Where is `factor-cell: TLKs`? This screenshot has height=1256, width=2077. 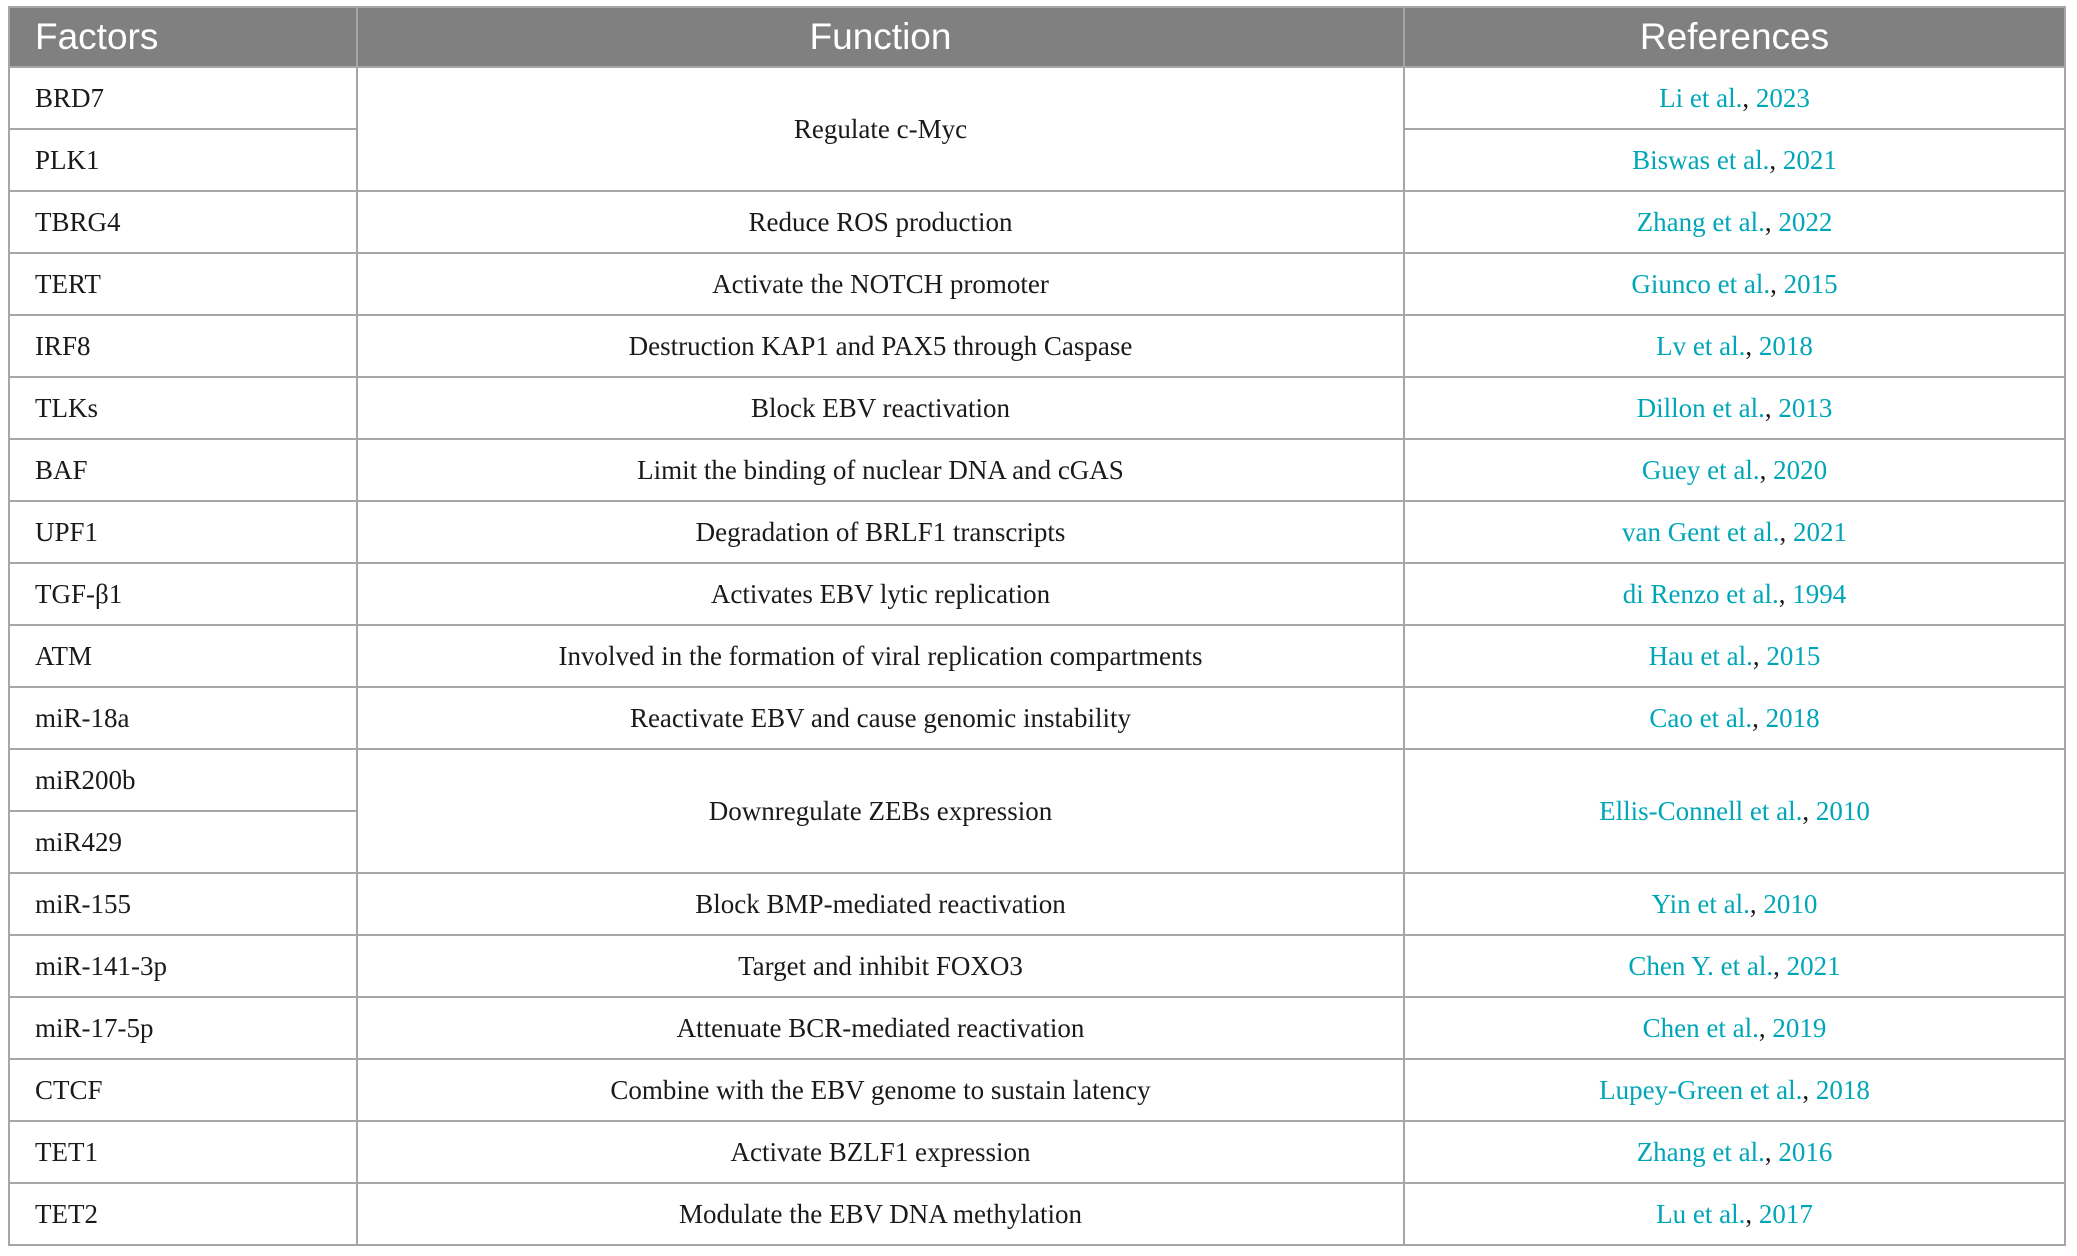
factor-cell: TLKs is located at coordinates (183, 408).